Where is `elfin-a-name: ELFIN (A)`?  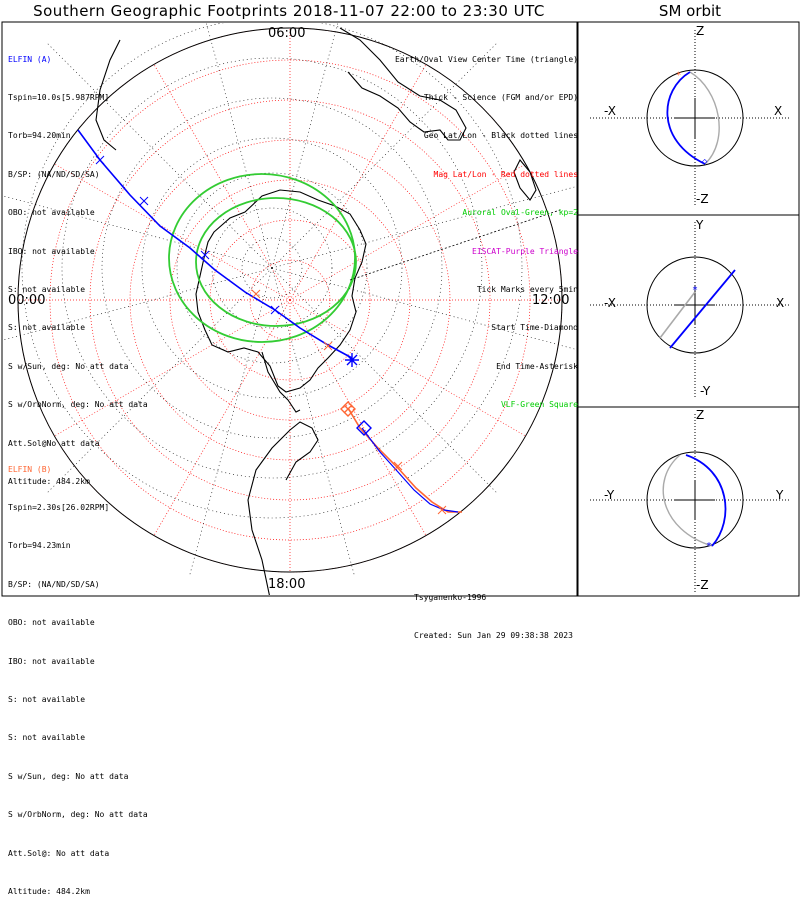
elfin-a-name: ELFIN (A) is located at coordinates (30, 59).